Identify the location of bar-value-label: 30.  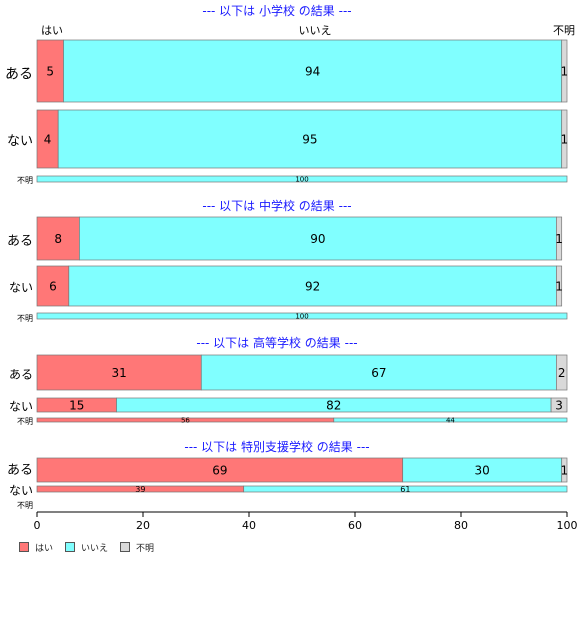
(482, 470).